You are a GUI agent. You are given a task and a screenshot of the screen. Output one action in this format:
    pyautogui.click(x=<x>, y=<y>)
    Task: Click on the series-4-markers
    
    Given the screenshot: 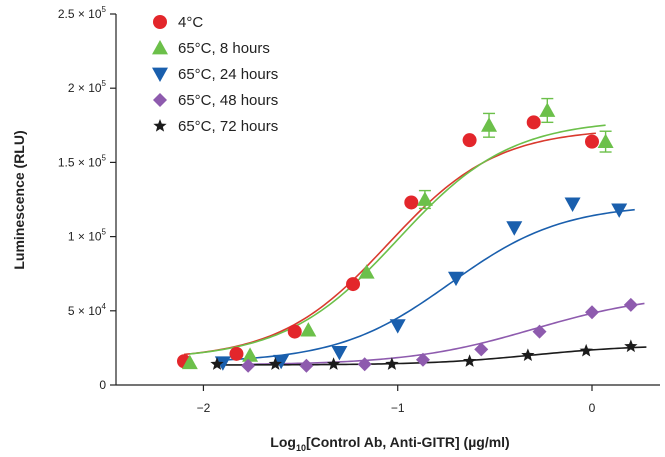 What is the action you would take?
    pyautogui.click(x=439, y=335)
    